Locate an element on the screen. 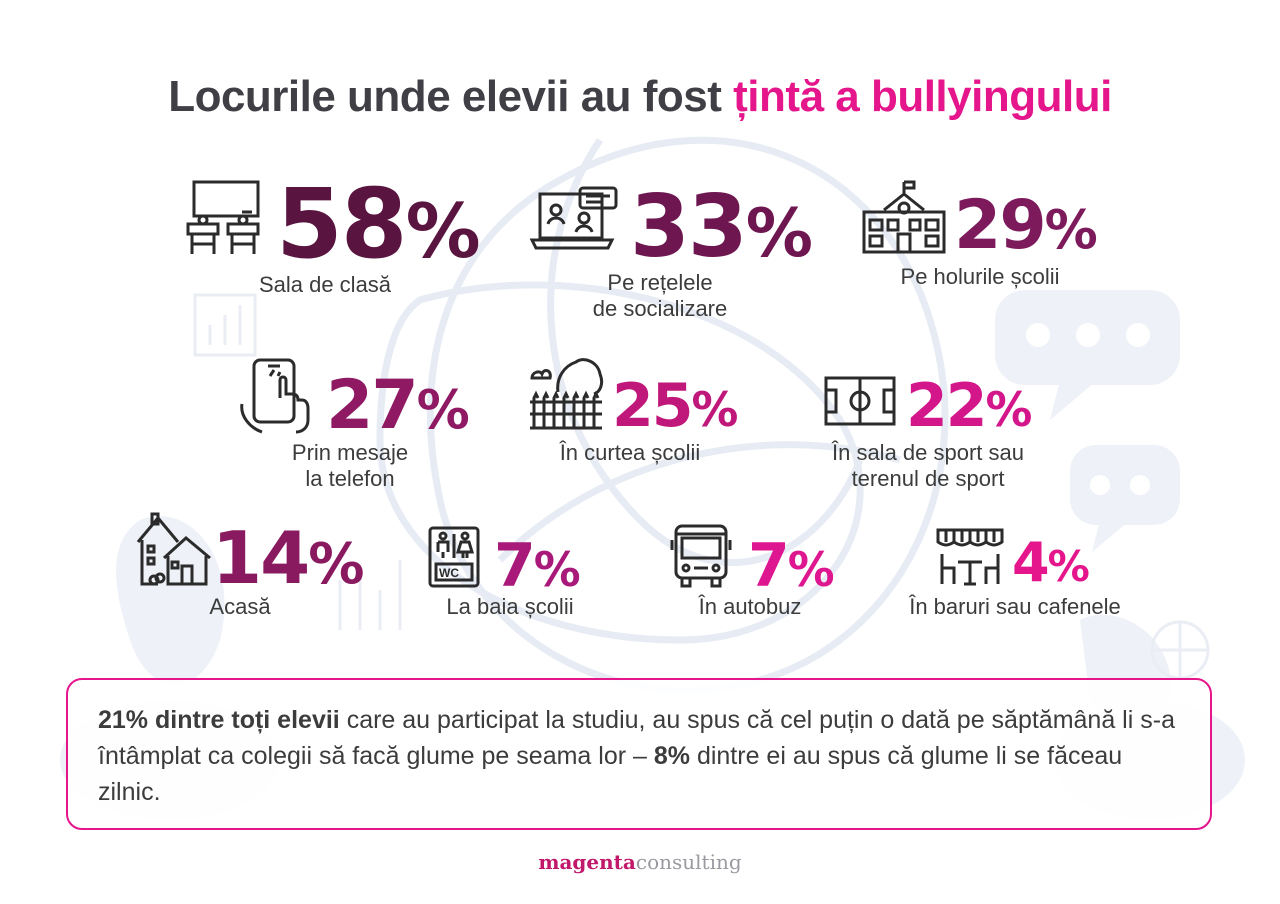 This screenshot has height=904, width=1280. label-line-1: Prin mesaje is located at coordinates (350, 452).